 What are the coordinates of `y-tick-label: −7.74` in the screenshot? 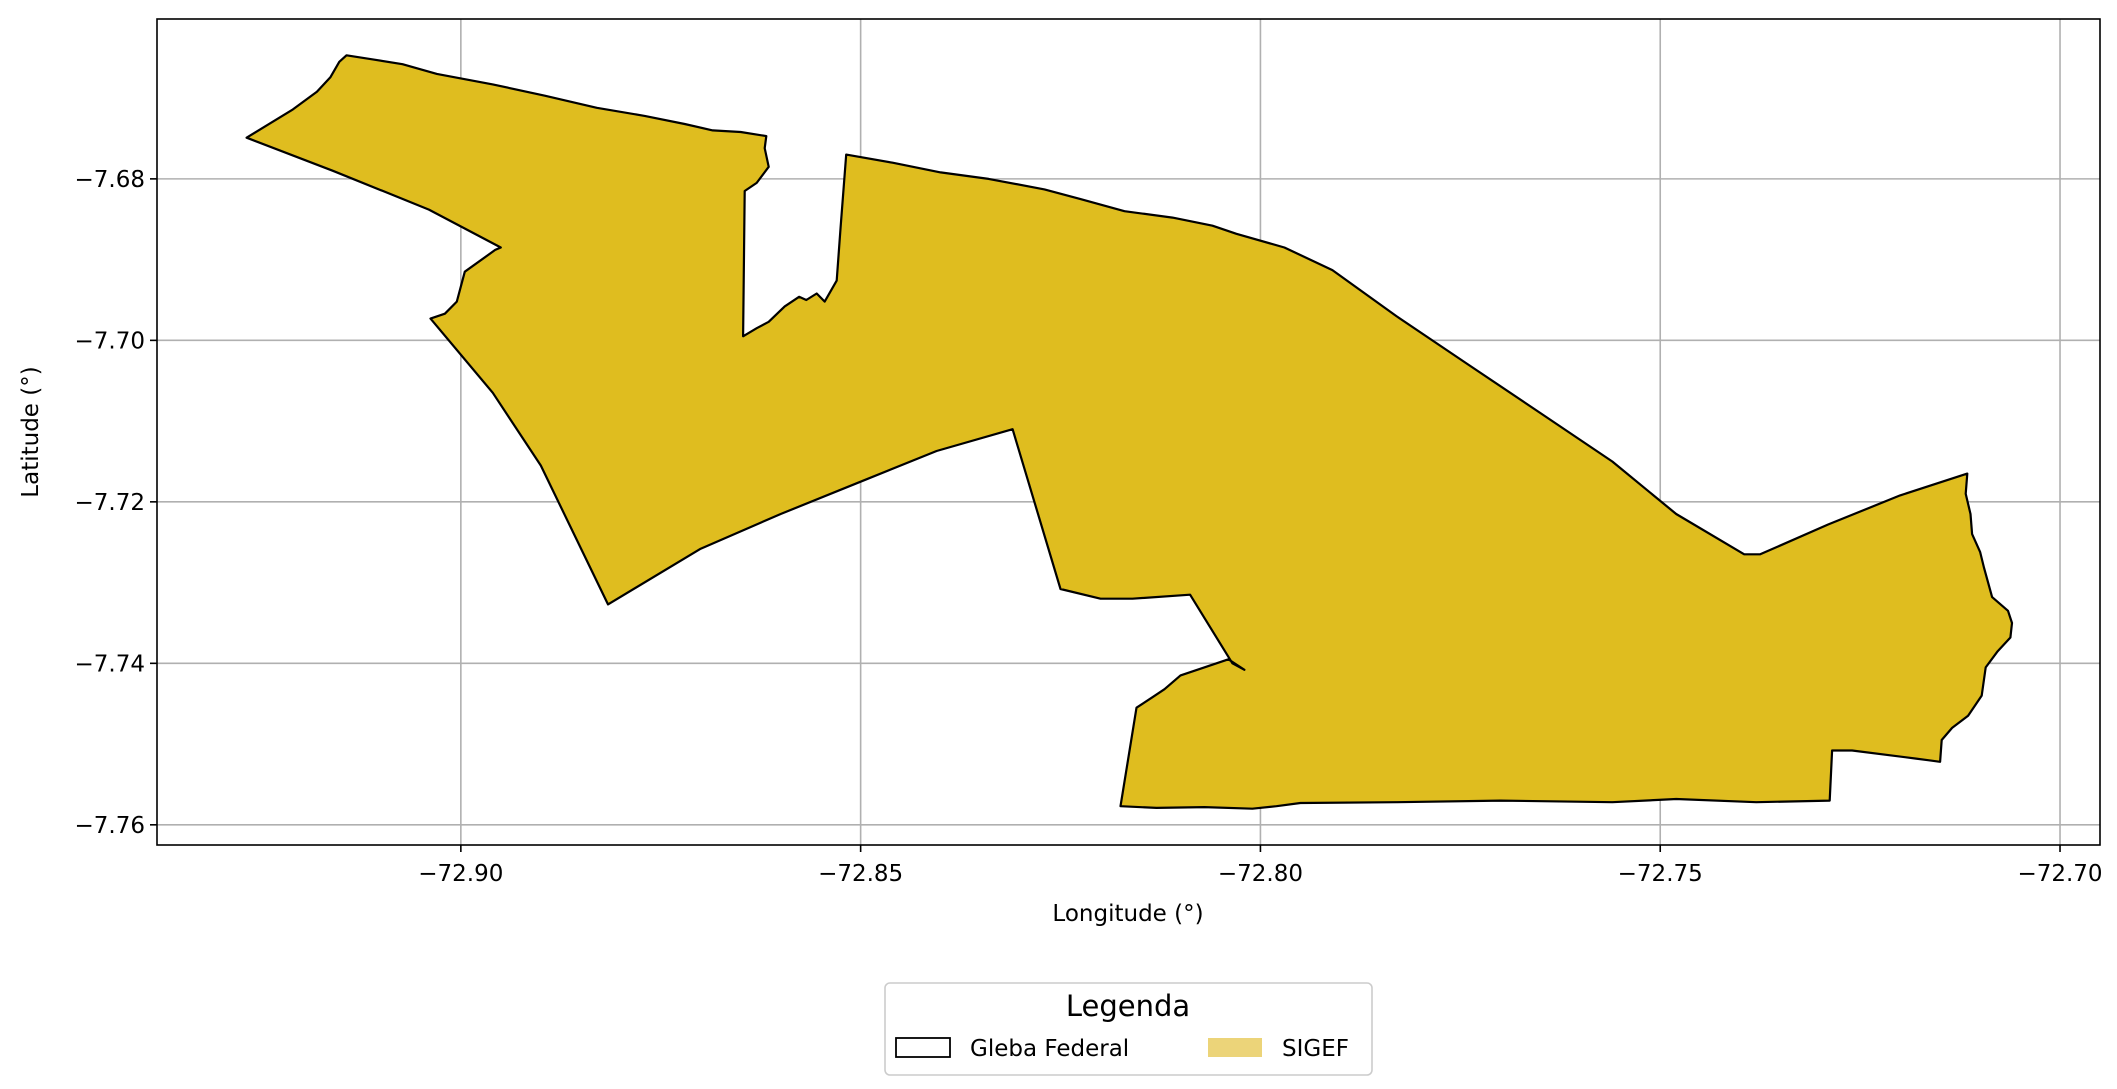 It's located at (110, 664).